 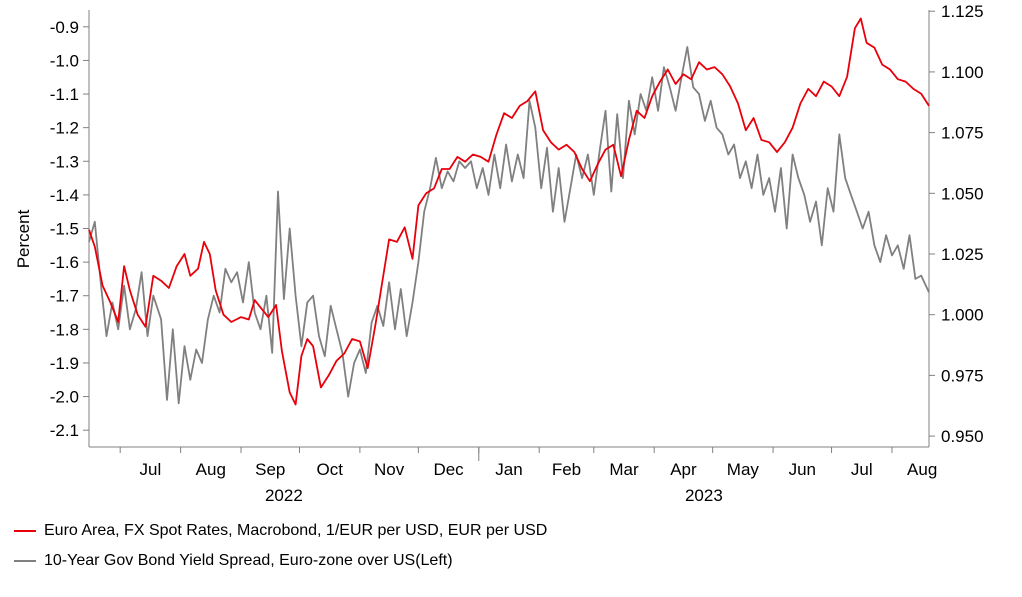 I want to click on y-left-tick-label-3: -1.2, so click(x=64, y=128).